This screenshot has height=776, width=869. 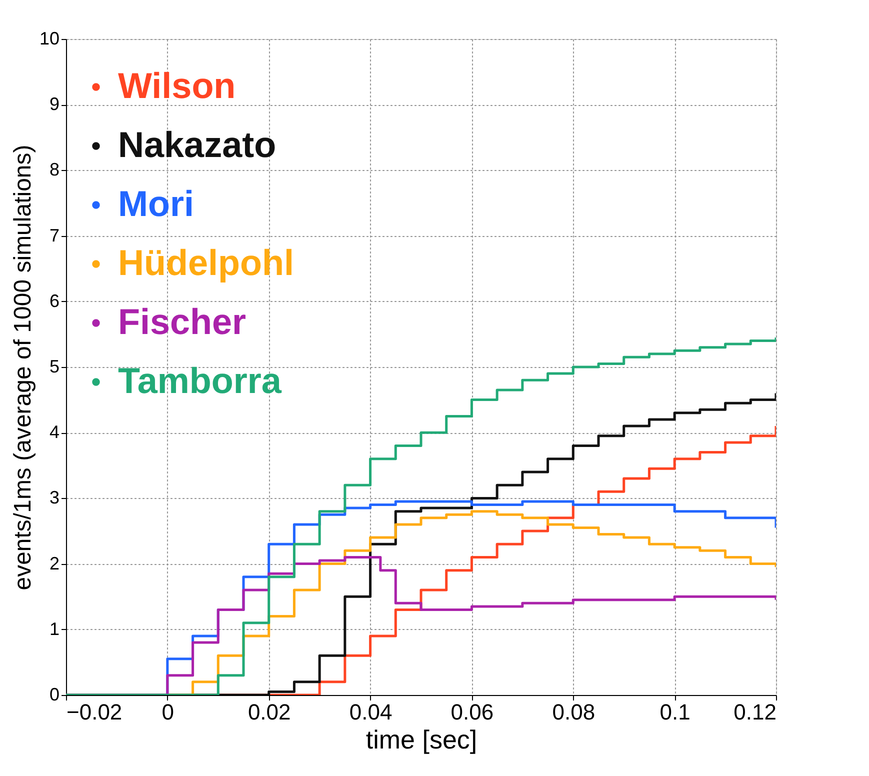 I want to click on x-axis-title: time [sec], so click(x=422, y=739).